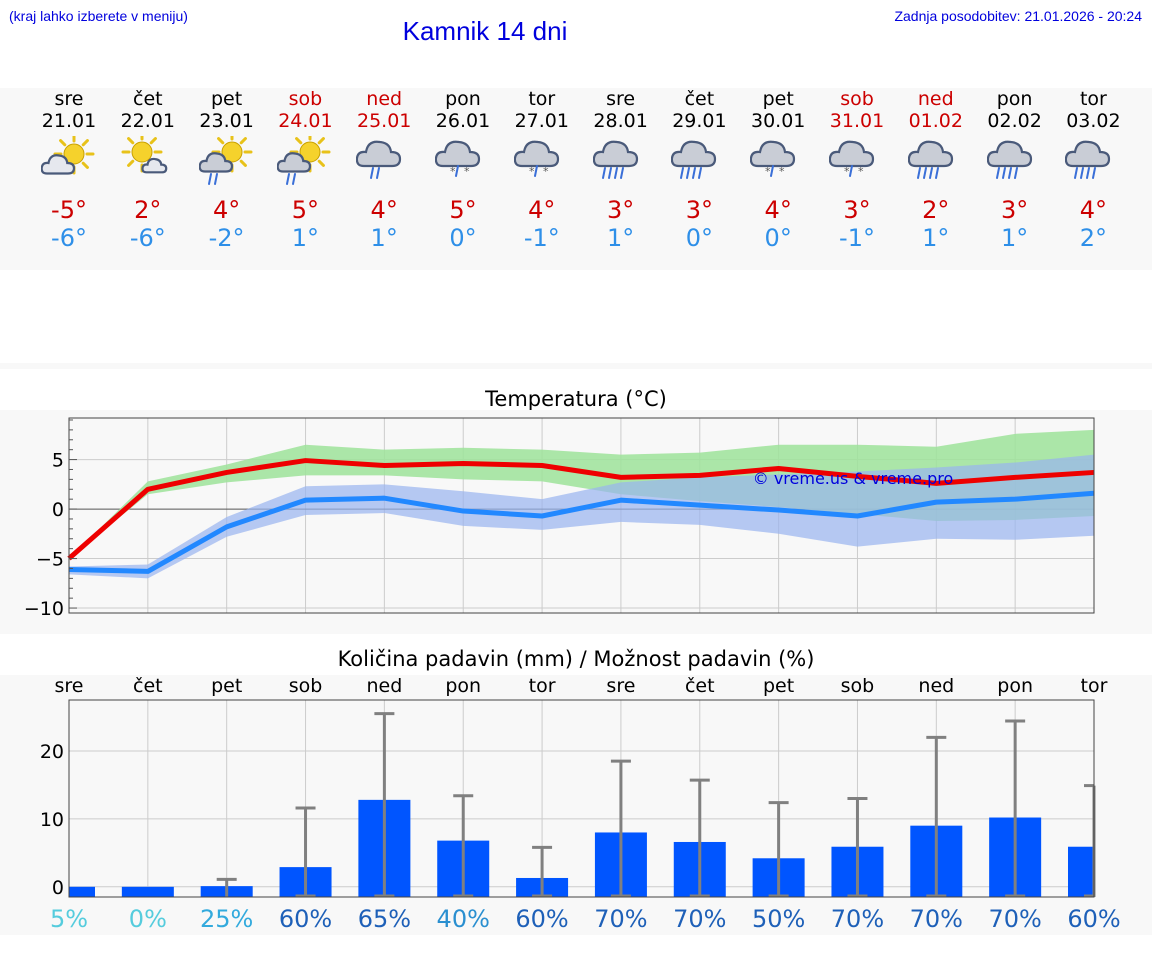 The height and width of the screenshot is (975, 1152). Describe the element at coordinates (542, 170) in the screenshot. I see `day-column: tor 27.01 * * 4° -1°` at that location.